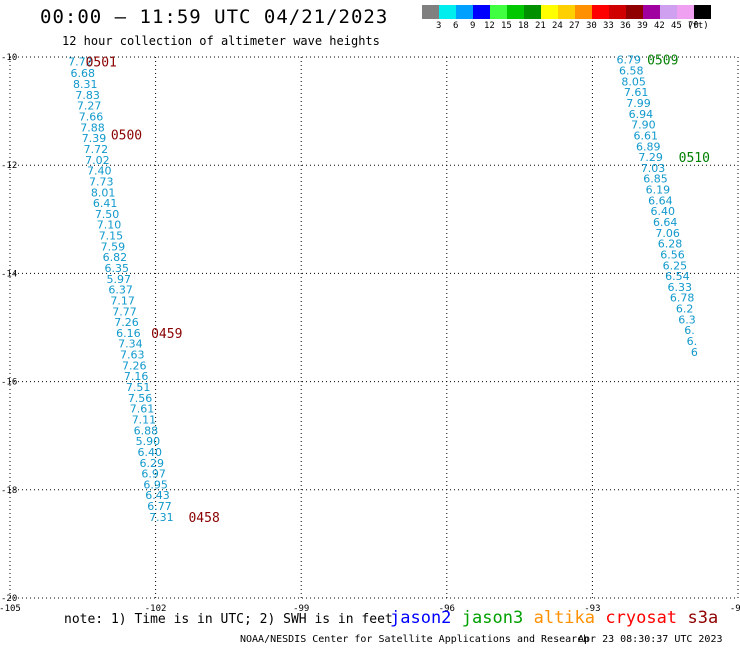  I want to click on data-point-label: 7.11, so click(144, 419).